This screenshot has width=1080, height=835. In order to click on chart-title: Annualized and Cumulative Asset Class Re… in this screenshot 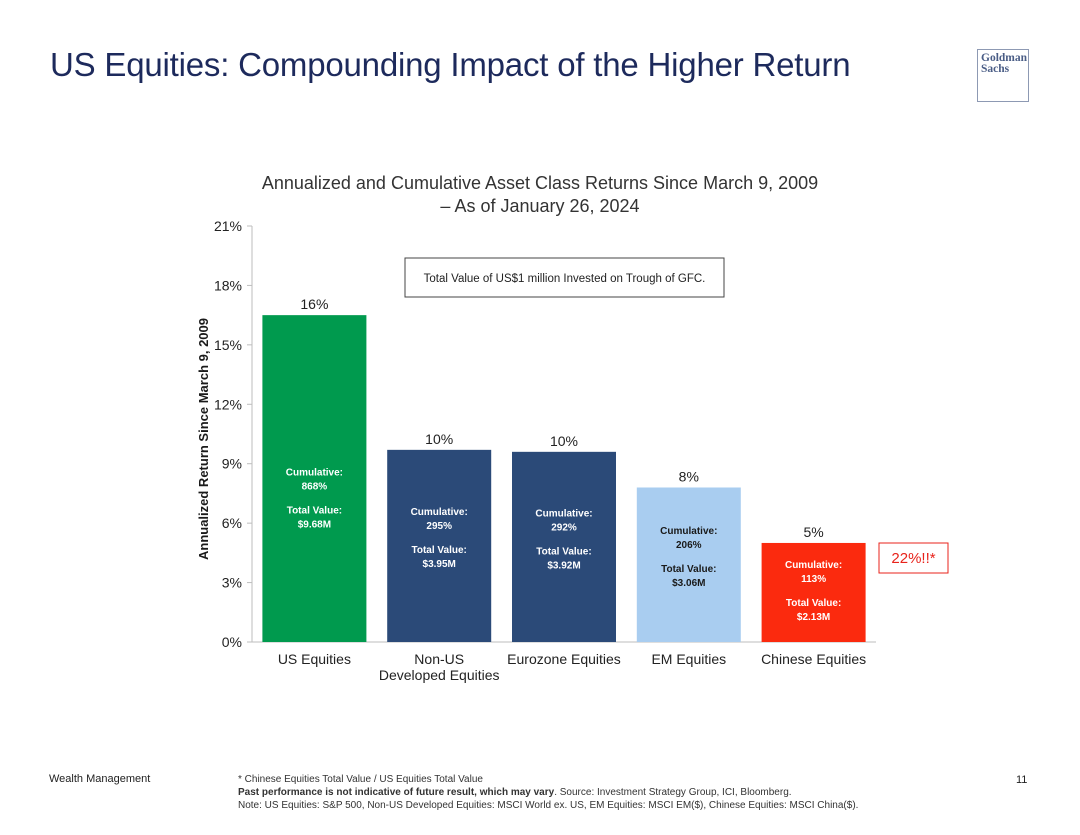, I will do `click(540, 195)`.